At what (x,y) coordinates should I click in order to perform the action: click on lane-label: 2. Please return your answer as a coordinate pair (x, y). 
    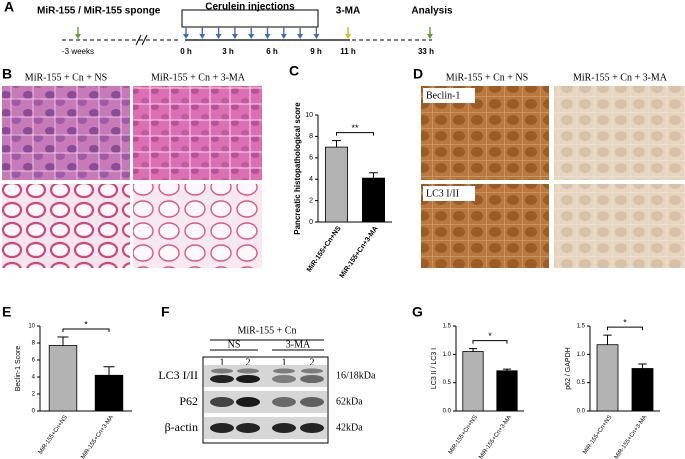
    Looking at the image, I should click on (248, 362).